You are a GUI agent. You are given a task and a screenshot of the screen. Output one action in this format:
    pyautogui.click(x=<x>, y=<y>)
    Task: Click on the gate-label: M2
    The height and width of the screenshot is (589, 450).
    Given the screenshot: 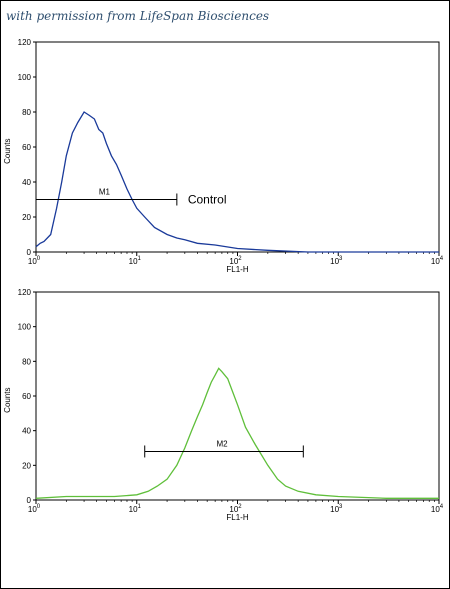 What is the action you would take?
    pyautogui.click(x=222, y=443)
    